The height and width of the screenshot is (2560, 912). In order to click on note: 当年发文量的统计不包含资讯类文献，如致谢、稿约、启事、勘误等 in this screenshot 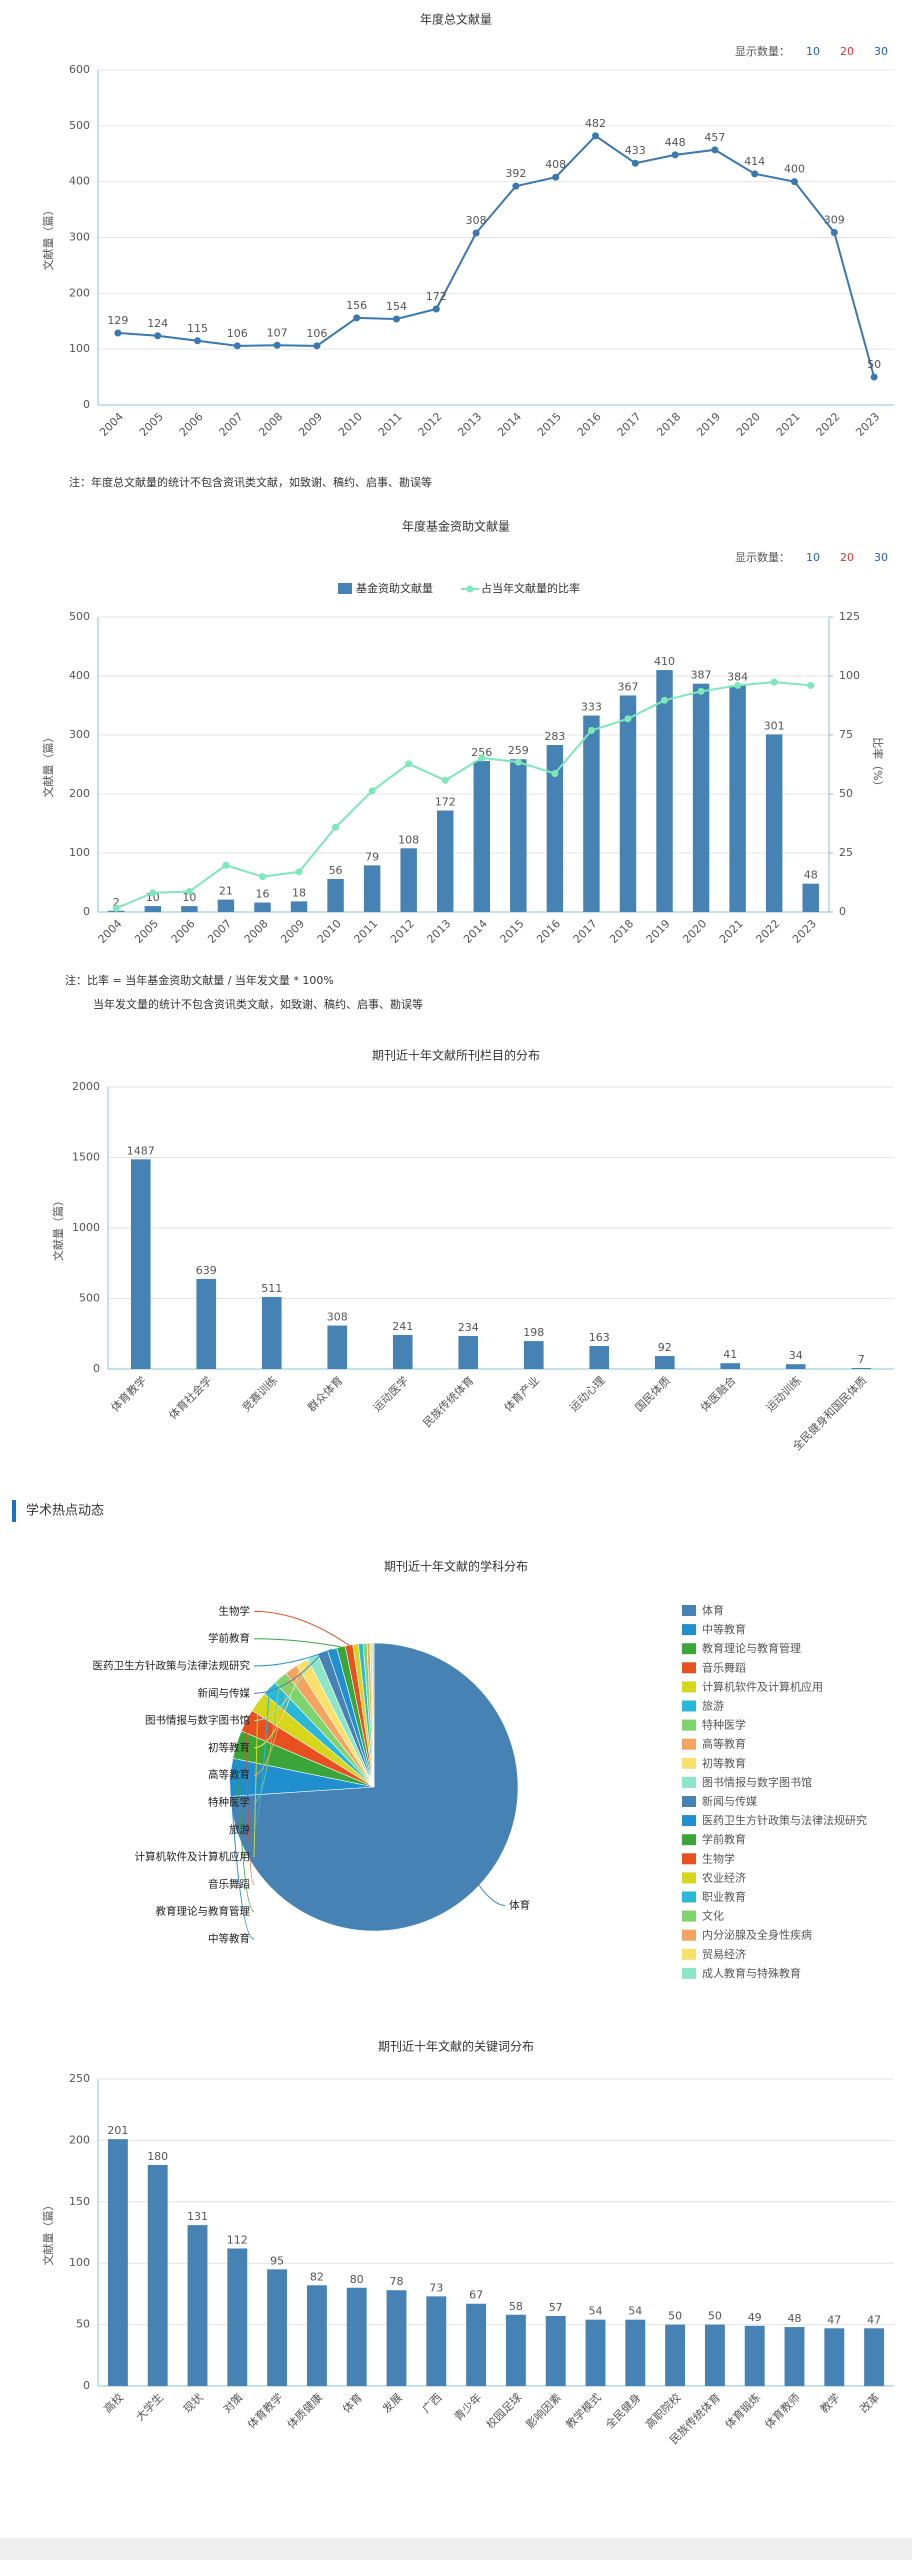, I will do `click(258, 1004)`.